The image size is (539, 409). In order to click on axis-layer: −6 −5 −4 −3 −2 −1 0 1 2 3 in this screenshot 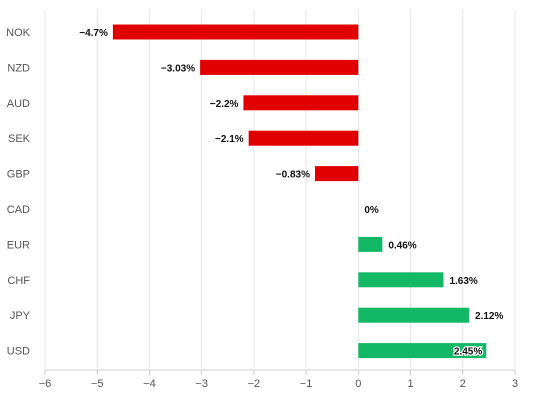, I will do `click(278, 379)`.